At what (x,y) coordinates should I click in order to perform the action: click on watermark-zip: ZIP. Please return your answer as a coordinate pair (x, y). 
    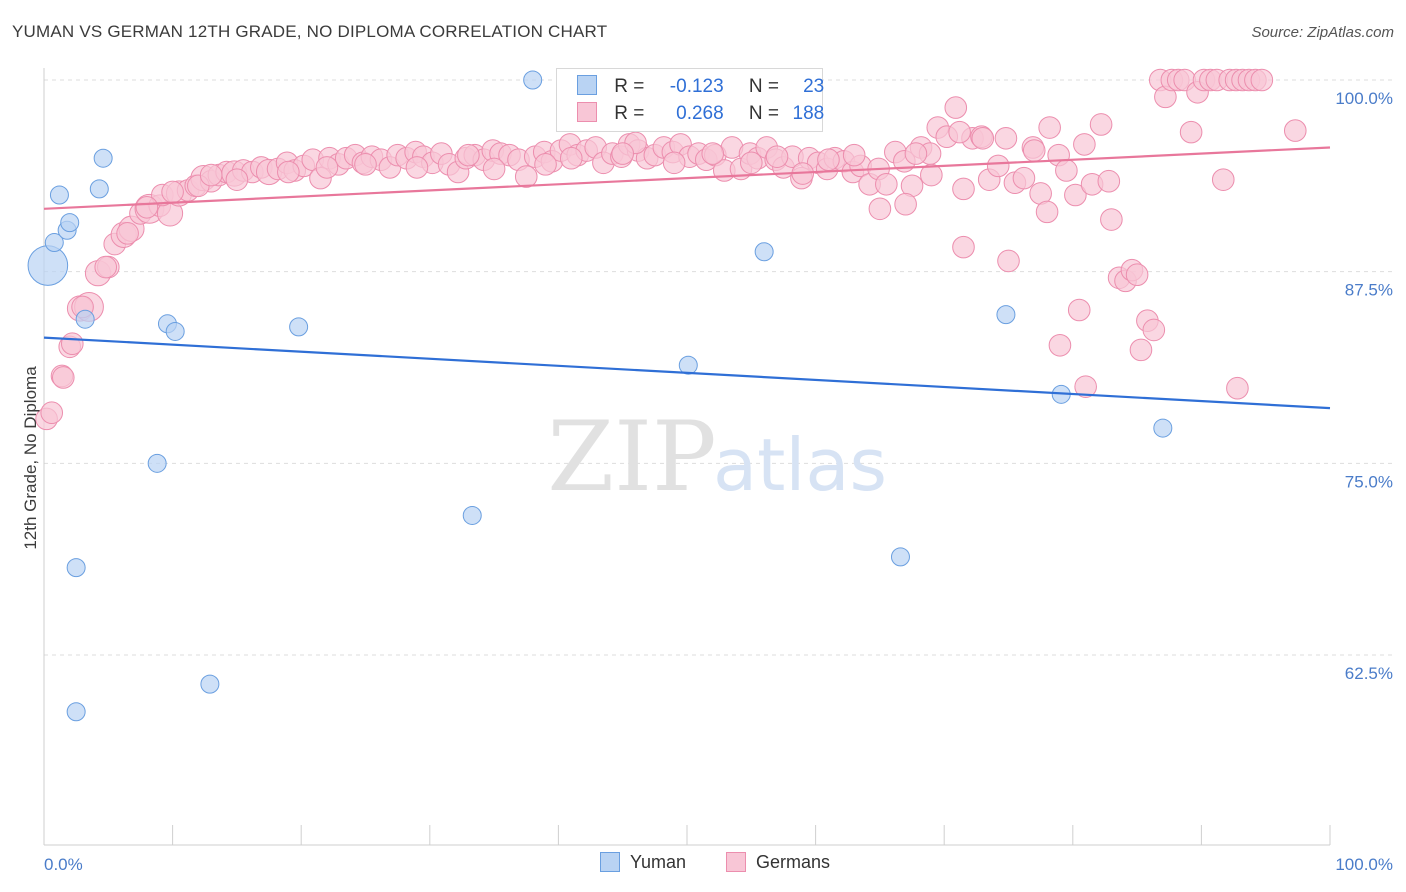
    Looking at the image, I should click on (631, 457).